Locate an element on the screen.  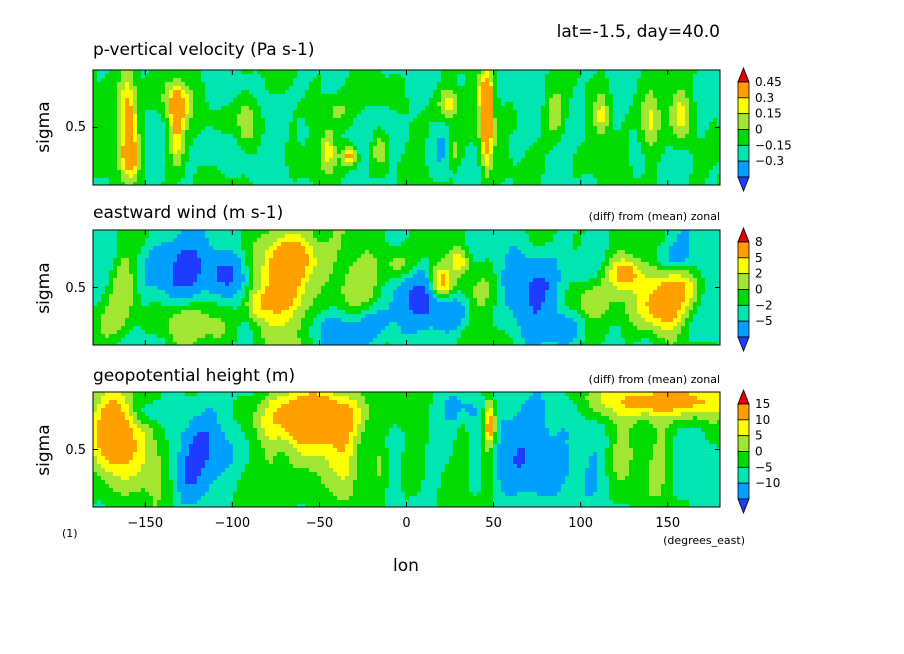
panel-1-axis-ticks is located at coordinates (406, 127).